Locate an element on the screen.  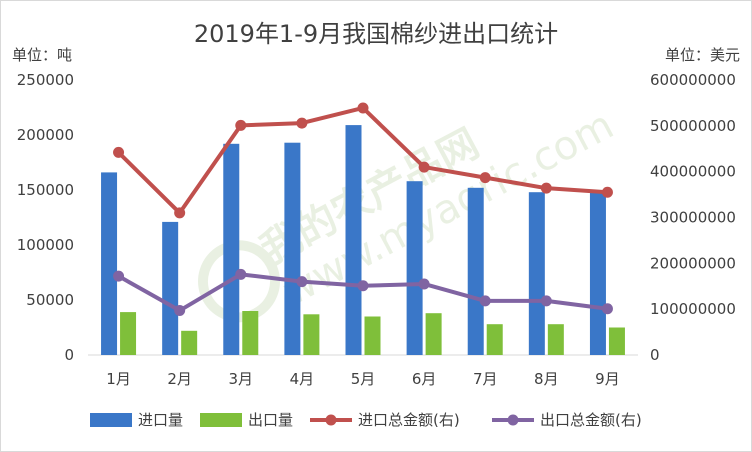
x-tick-label: 1月 is located at coordinates (118, 379).